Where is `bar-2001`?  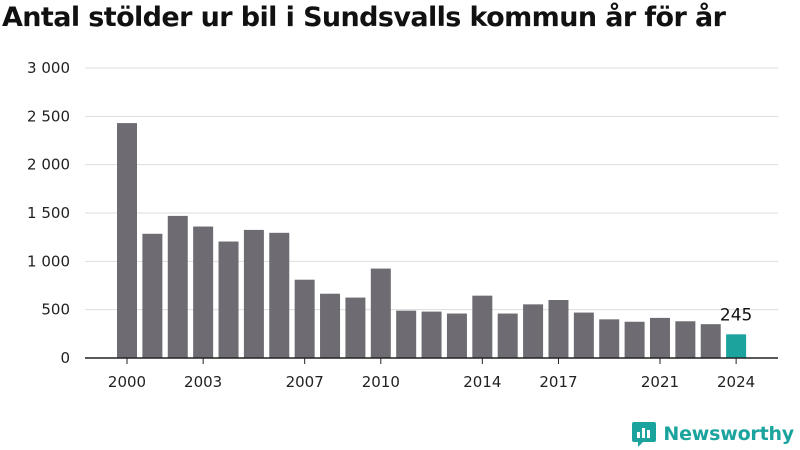 bar-2001 is located at coordinates (152, 295).